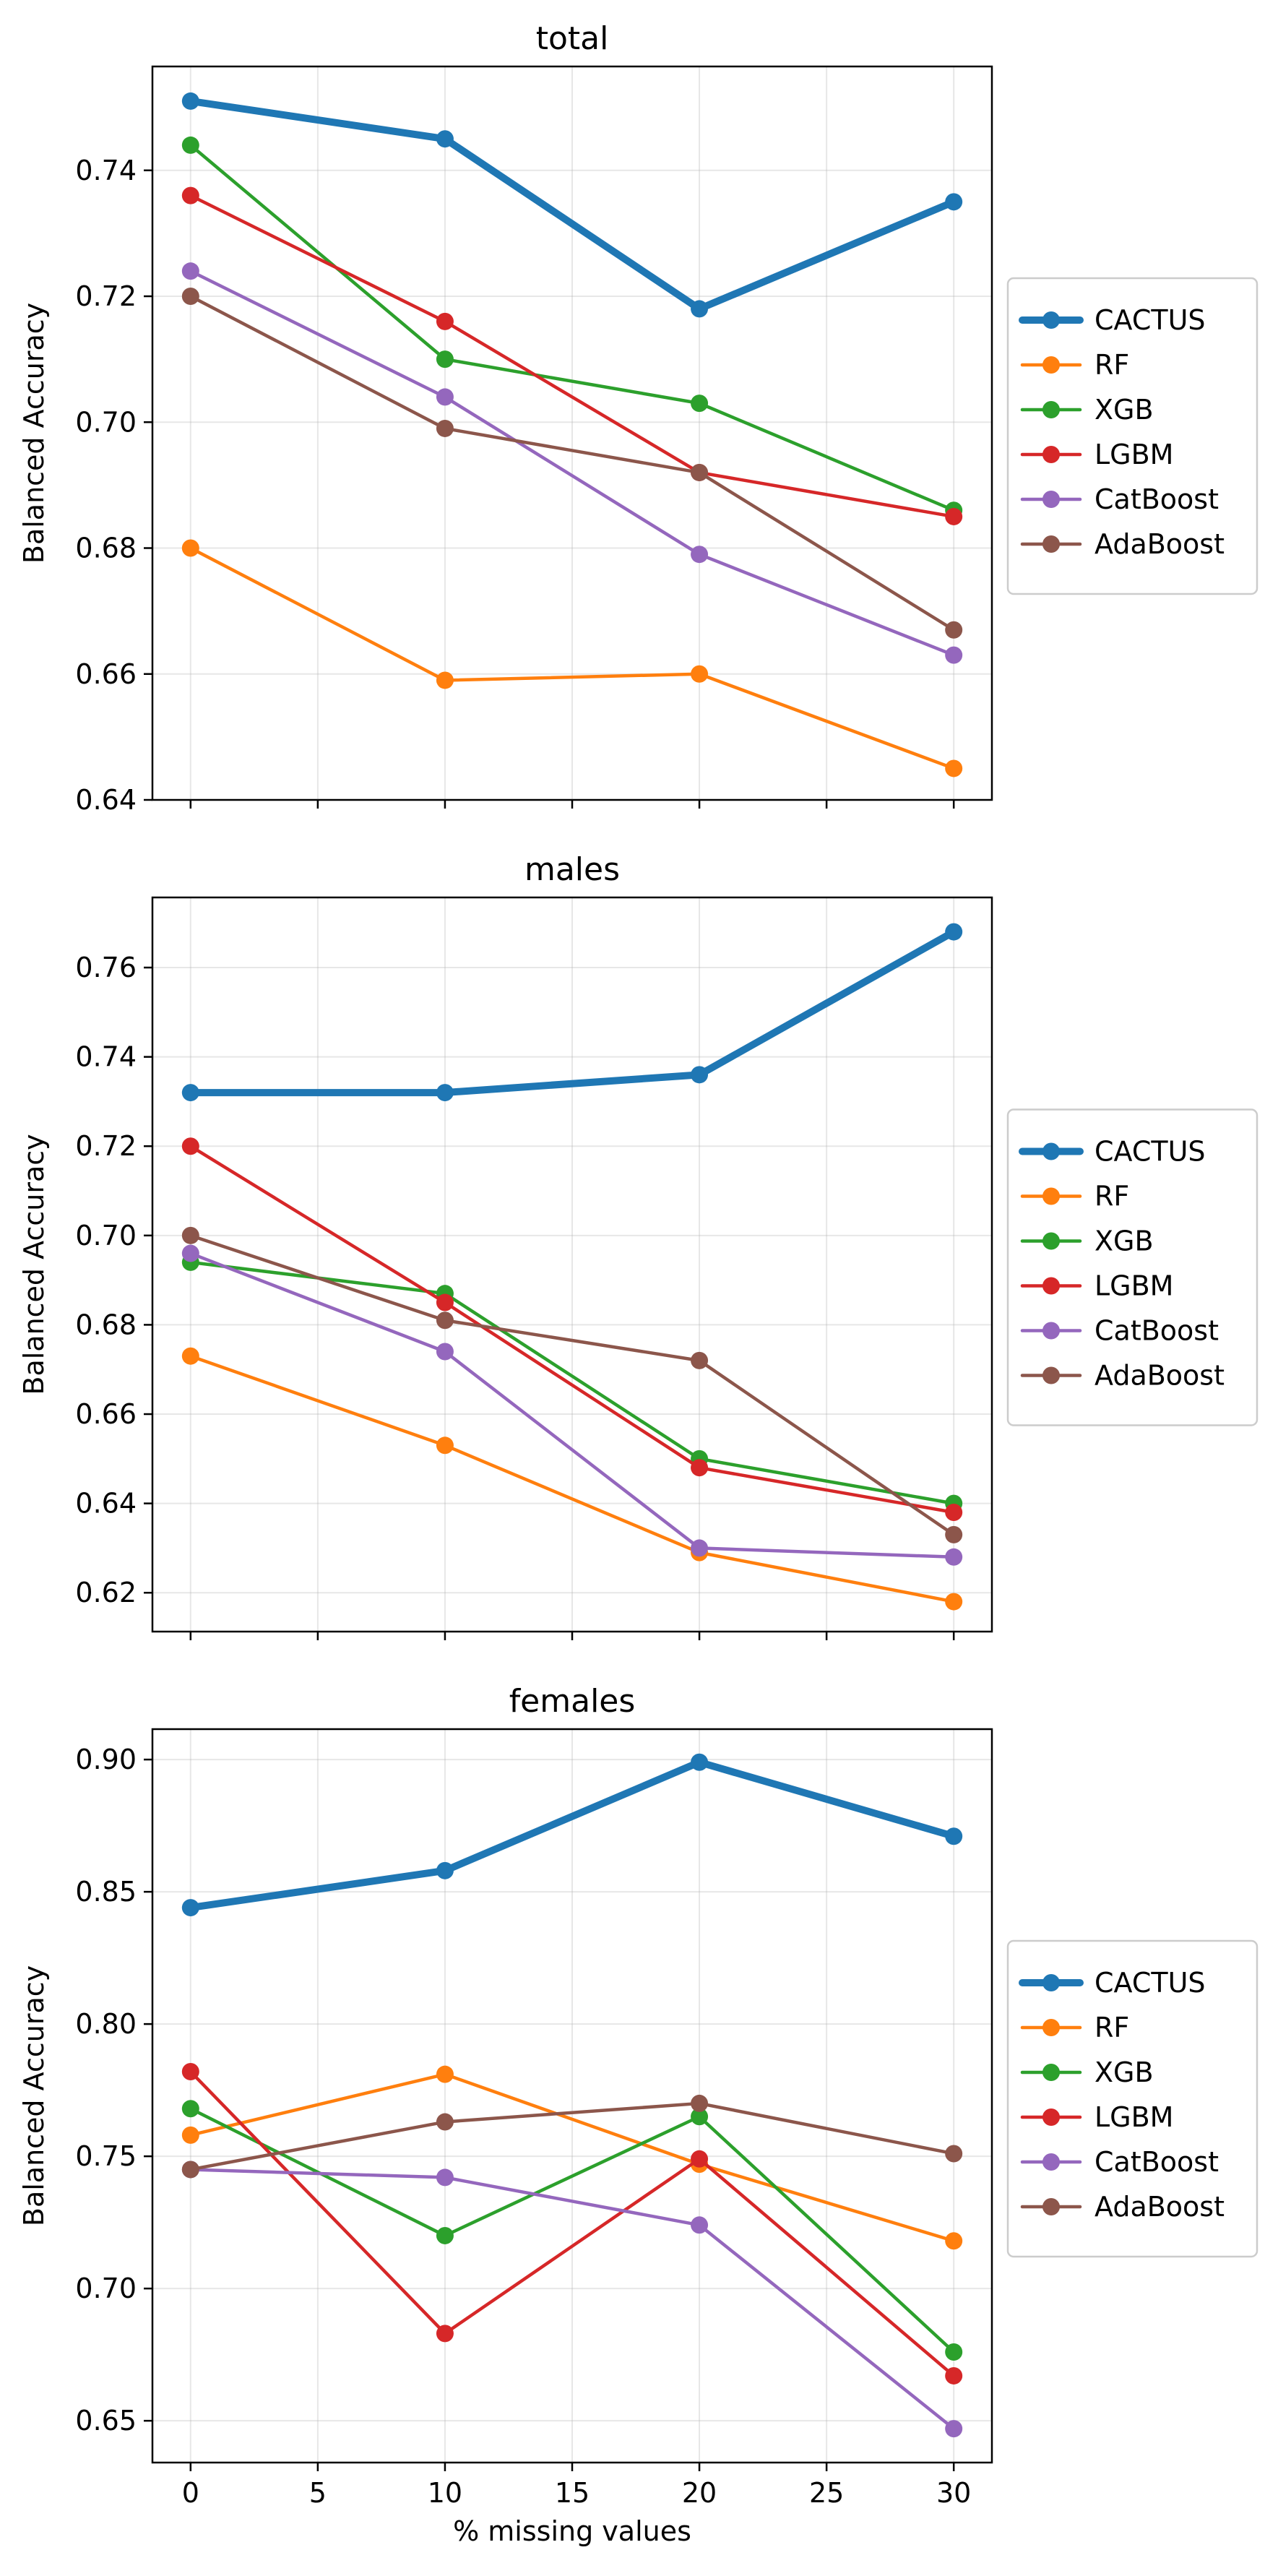 The width and height of the screenshot is (1278, 2576). What do you see at coordinates (572, 205) in the screenshot?
I see `series-cactus` at bounding box center [572, 205].